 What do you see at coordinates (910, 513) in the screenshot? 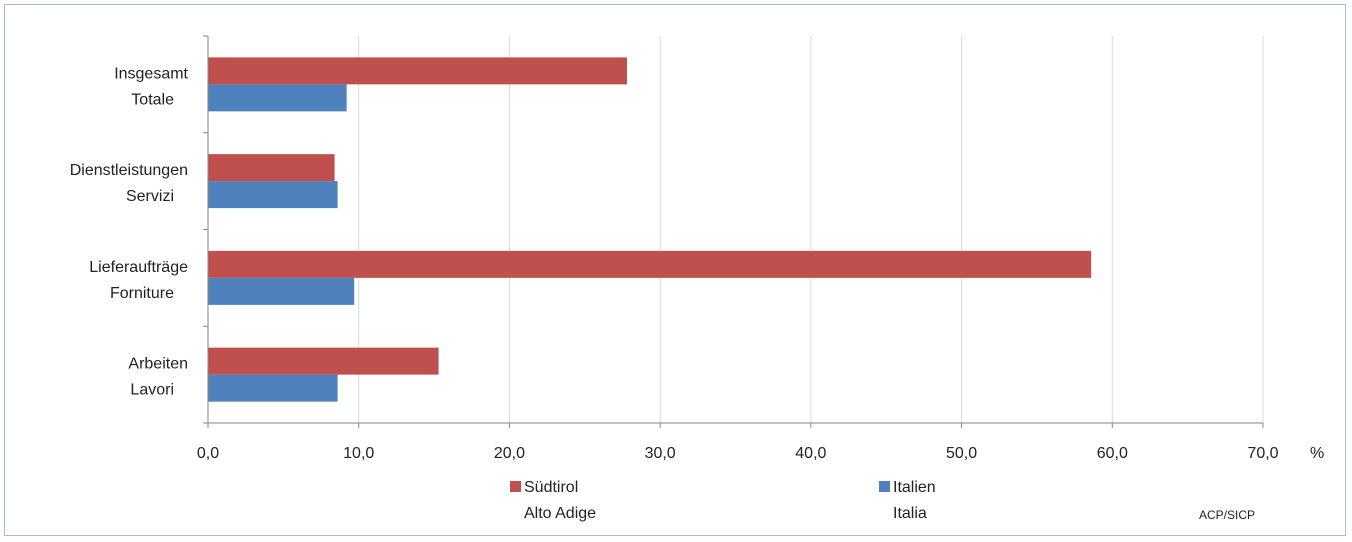
I see `legend-label: Italia` at bounding box center [910, 513].